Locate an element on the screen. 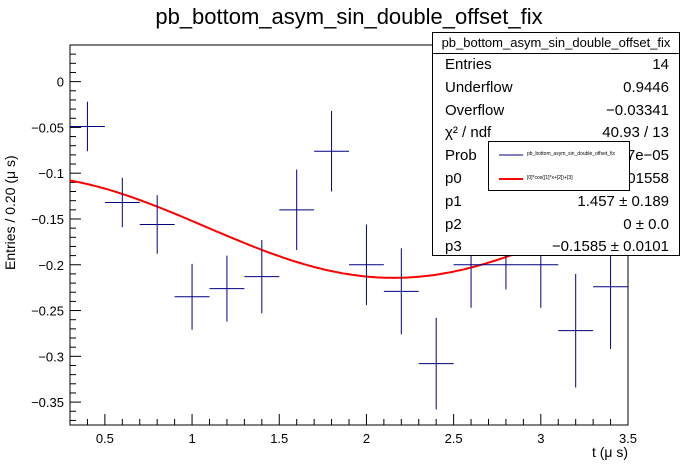 Image resolution: width=698 pixels, height=474 pixels. stats-row-p1: p1 1.457 ± 0.189 is located at coordinates (556, 202).